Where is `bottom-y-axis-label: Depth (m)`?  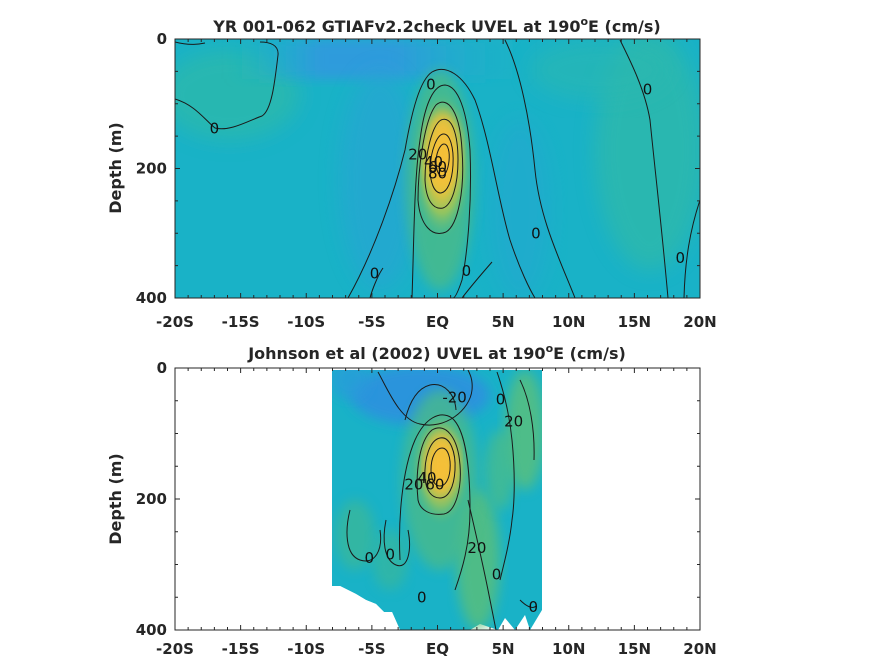 bottom-y-axis-label: Depth (m) is located at coordinates (115, 499).